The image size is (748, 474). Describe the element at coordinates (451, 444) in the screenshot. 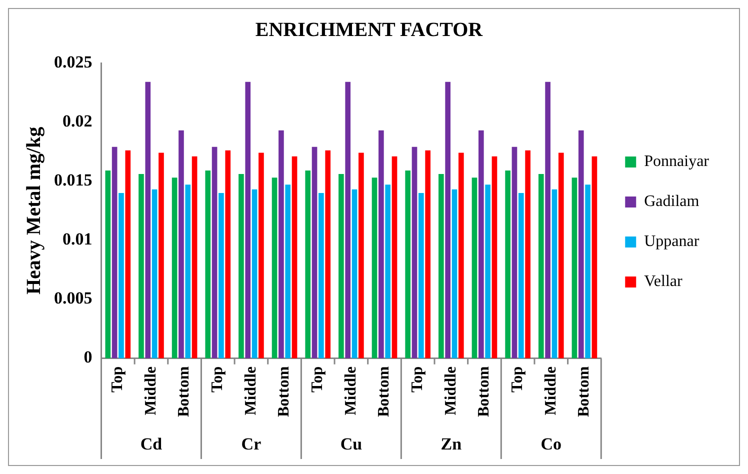

I see `text: Zn` at that location.